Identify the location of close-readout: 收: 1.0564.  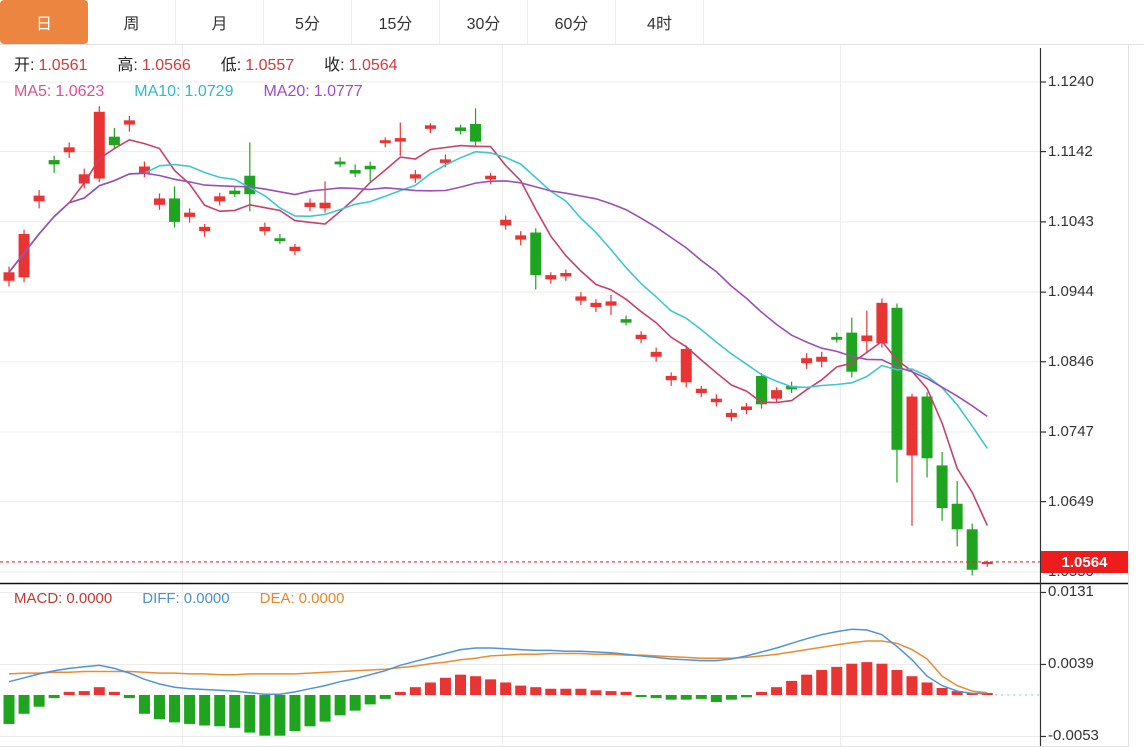
(360, 66).